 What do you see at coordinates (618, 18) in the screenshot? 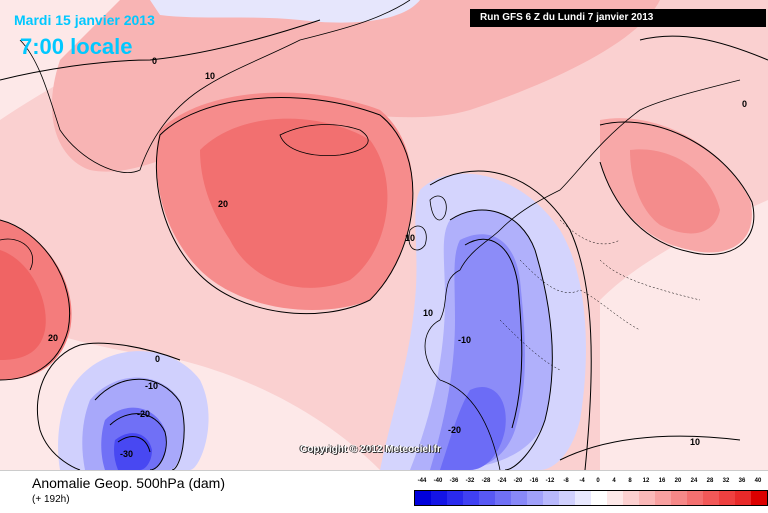
I see `run-info: Run GFS 6 Z du Lundi 7 janvier 2013` at bounding box center [618, 18].